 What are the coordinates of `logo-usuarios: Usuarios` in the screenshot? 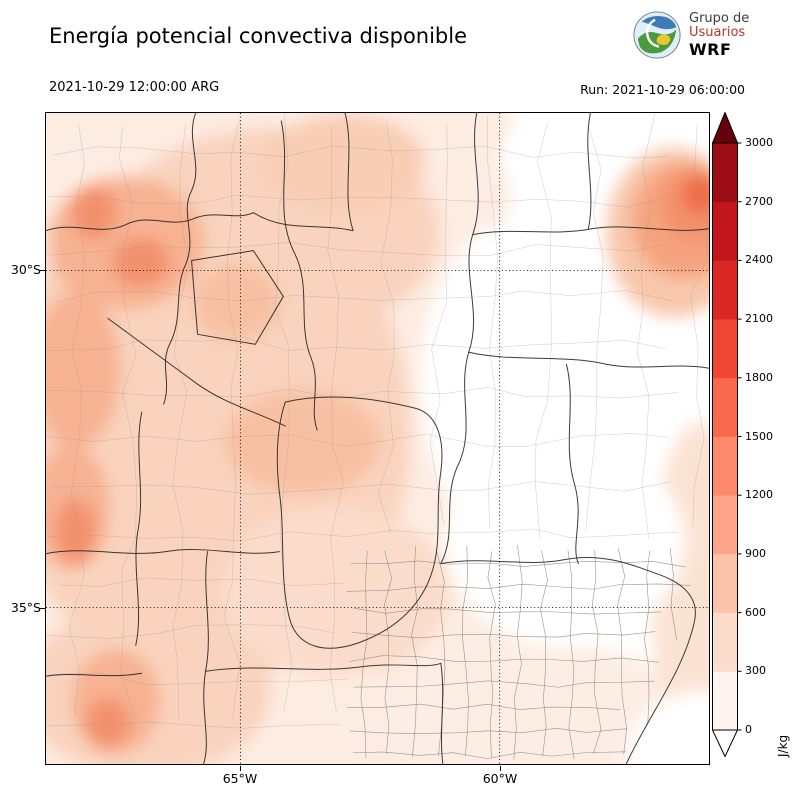 It's located at (717, 33).